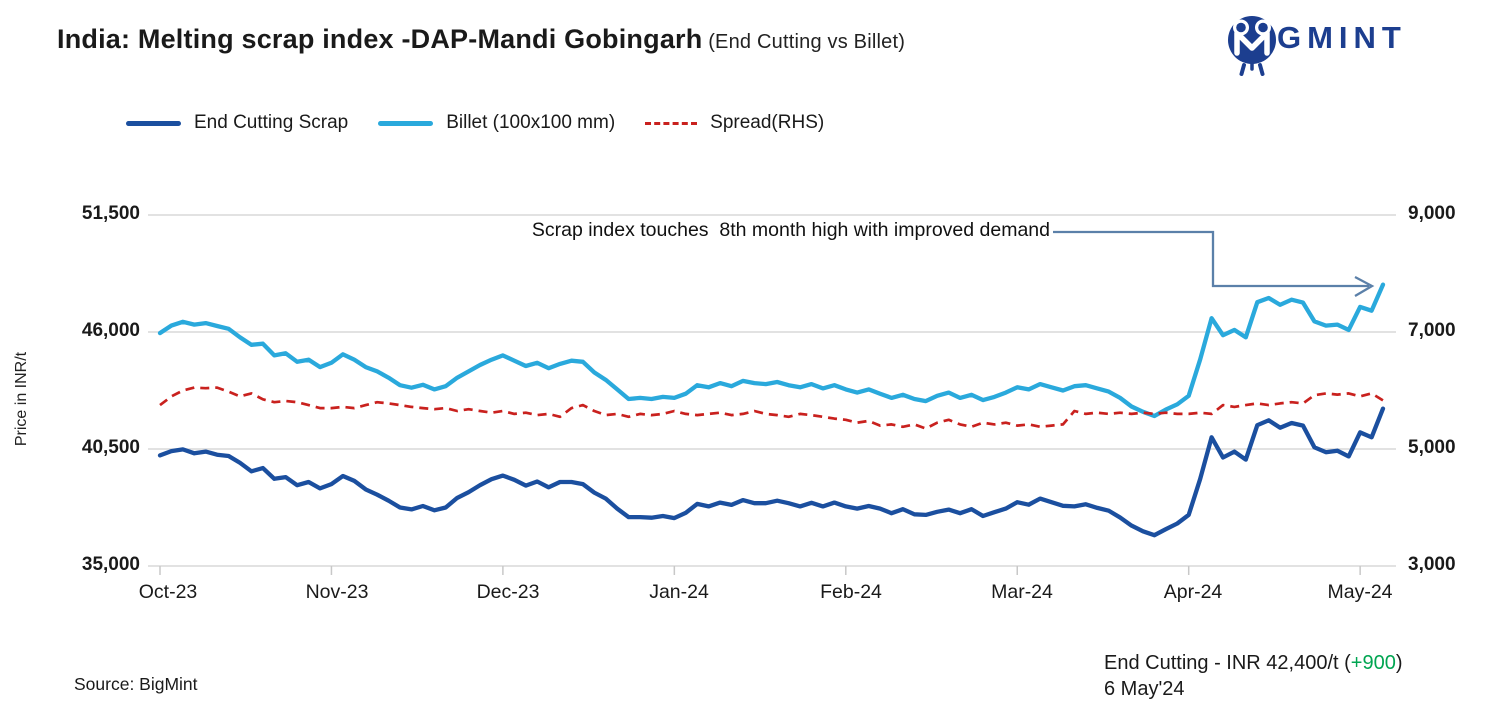  What do you see at coordinates (168, 592) in the screenshot?
I see `x-tick-oct23: Oct-23` at bounding box center [168, 592].